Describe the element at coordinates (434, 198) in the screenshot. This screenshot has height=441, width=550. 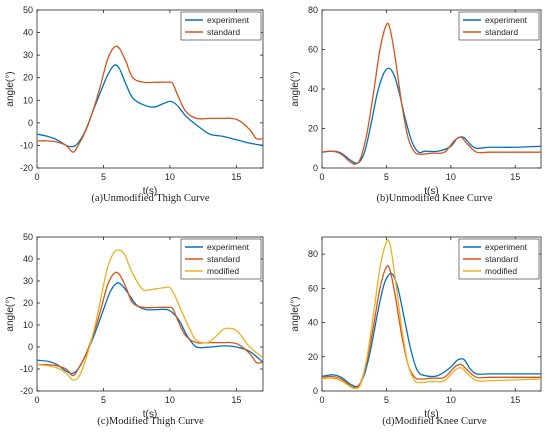
I see `panel-caption: (b)Unmodified Knee Curve` at that location.